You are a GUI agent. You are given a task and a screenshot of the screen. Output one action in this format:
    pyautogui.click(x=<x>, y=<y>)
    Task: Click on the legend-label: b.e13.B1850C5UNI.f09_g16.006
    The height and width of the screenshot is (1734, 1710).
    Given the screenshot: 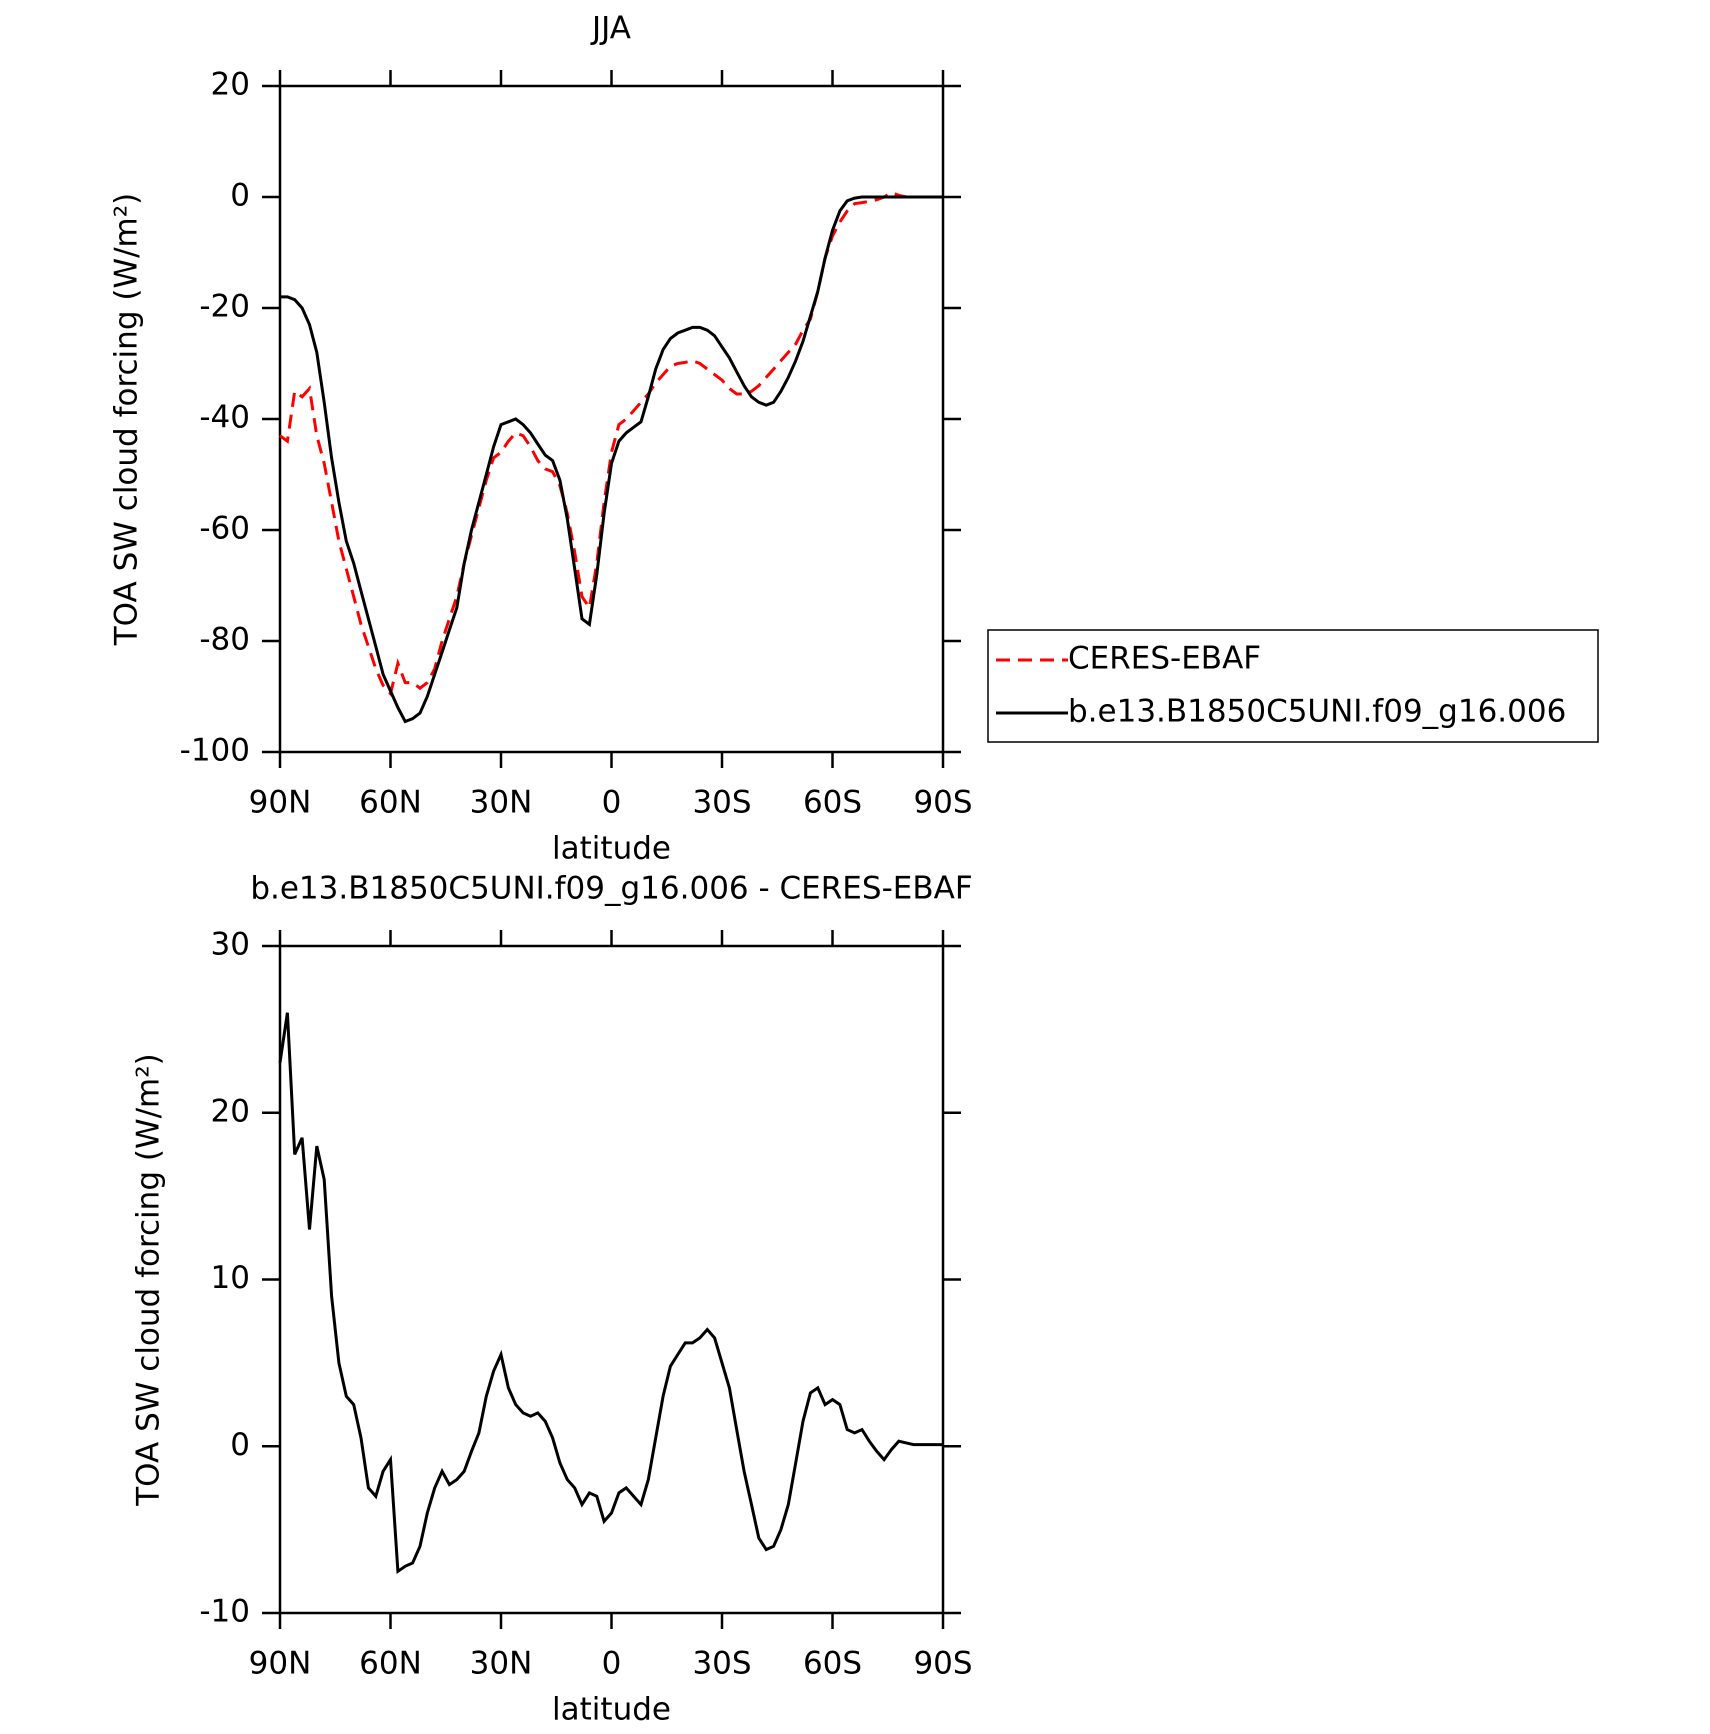 What is the action you would take?
    pyautogui.click(x=1317, y=712)
    